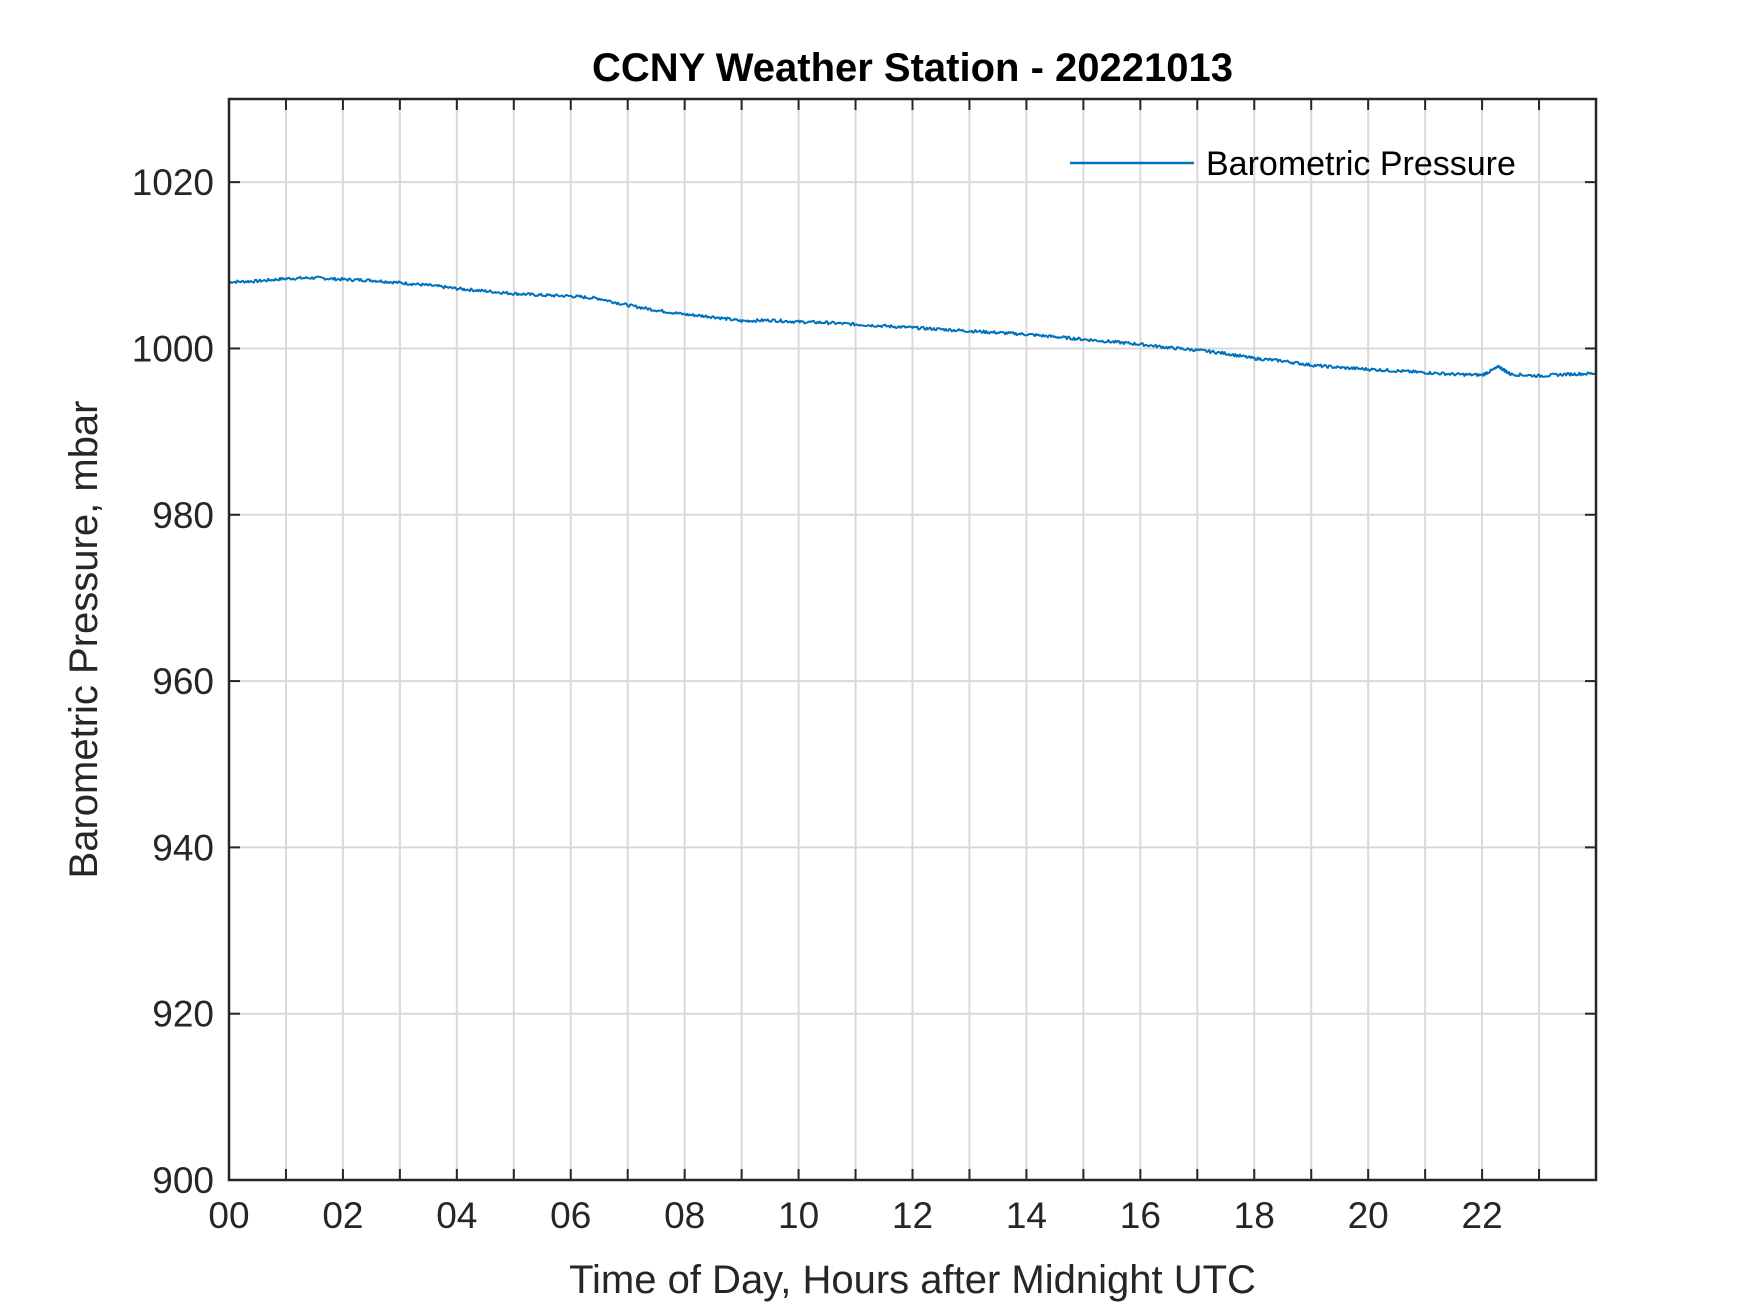  I want to click on chart-title: CCNY Weather Station - 20221013, so click(912, 68).